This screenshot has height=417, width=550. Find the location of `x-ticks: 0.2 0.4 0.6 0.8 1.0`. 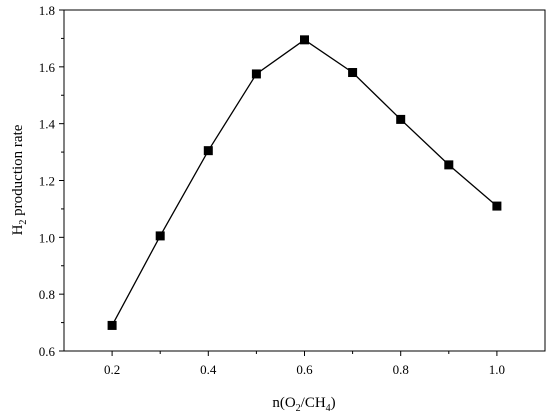

x-ticks: 0.2 0.4 0.6 0.8 1.0 is located at coordinates (304, 364).